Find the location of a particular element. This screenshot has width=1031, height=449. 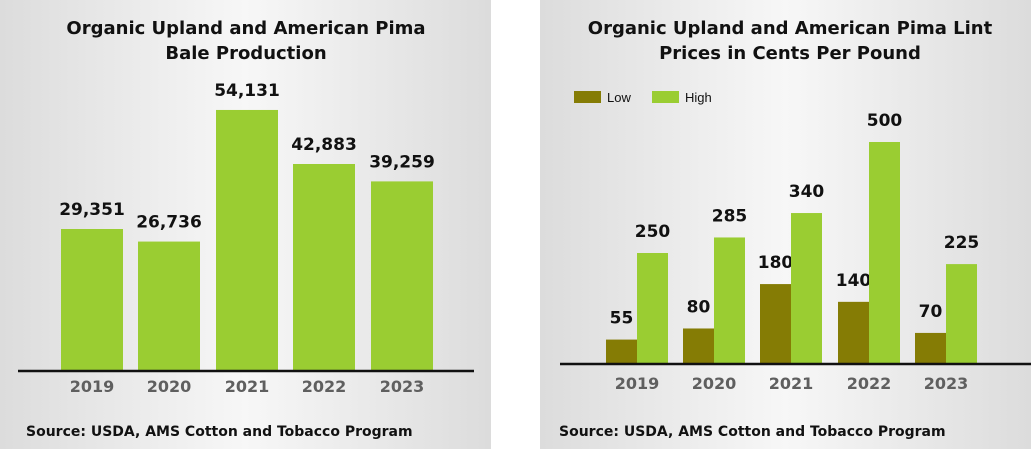

value-label-2023: 39,259 is located at coordinates (402, 162).